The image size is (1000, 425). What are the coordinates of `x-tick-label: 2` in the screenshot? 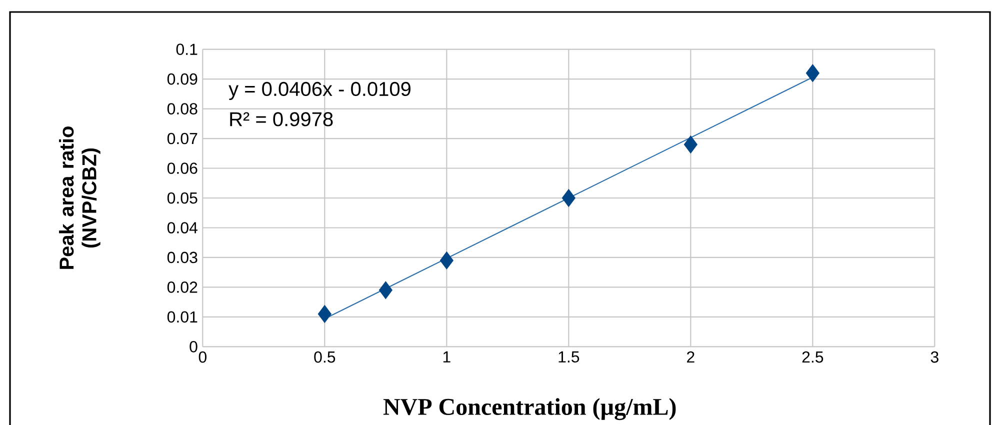 It's located at (690, 357).